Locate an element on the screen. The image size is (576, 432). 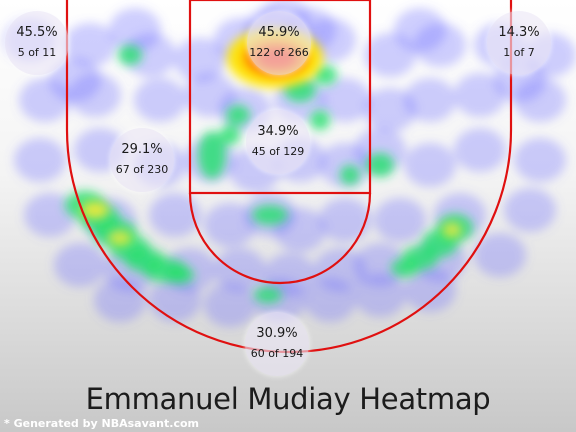
zone-made-attempts: 67 of 230 is located at coordinates (142, 169).